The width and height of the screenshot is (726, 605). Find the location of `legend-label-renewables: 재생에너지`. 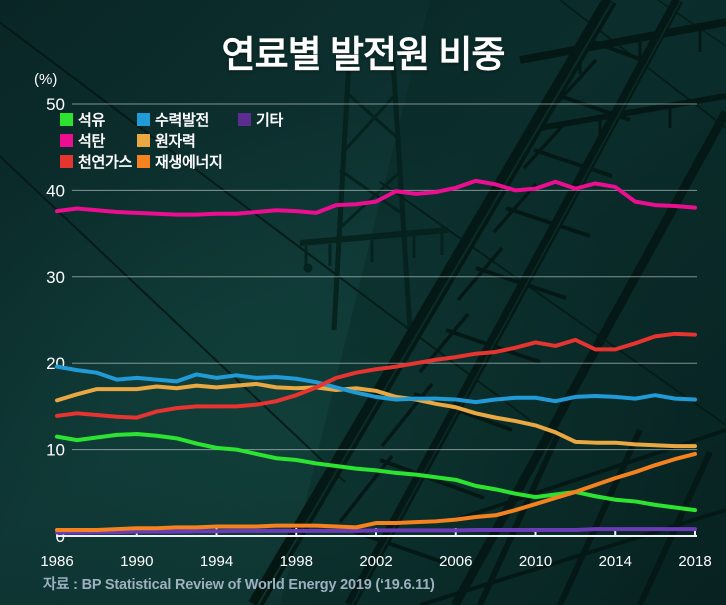

legend-label-renewables: 재생에너지 is located at coordinates (189, 162).